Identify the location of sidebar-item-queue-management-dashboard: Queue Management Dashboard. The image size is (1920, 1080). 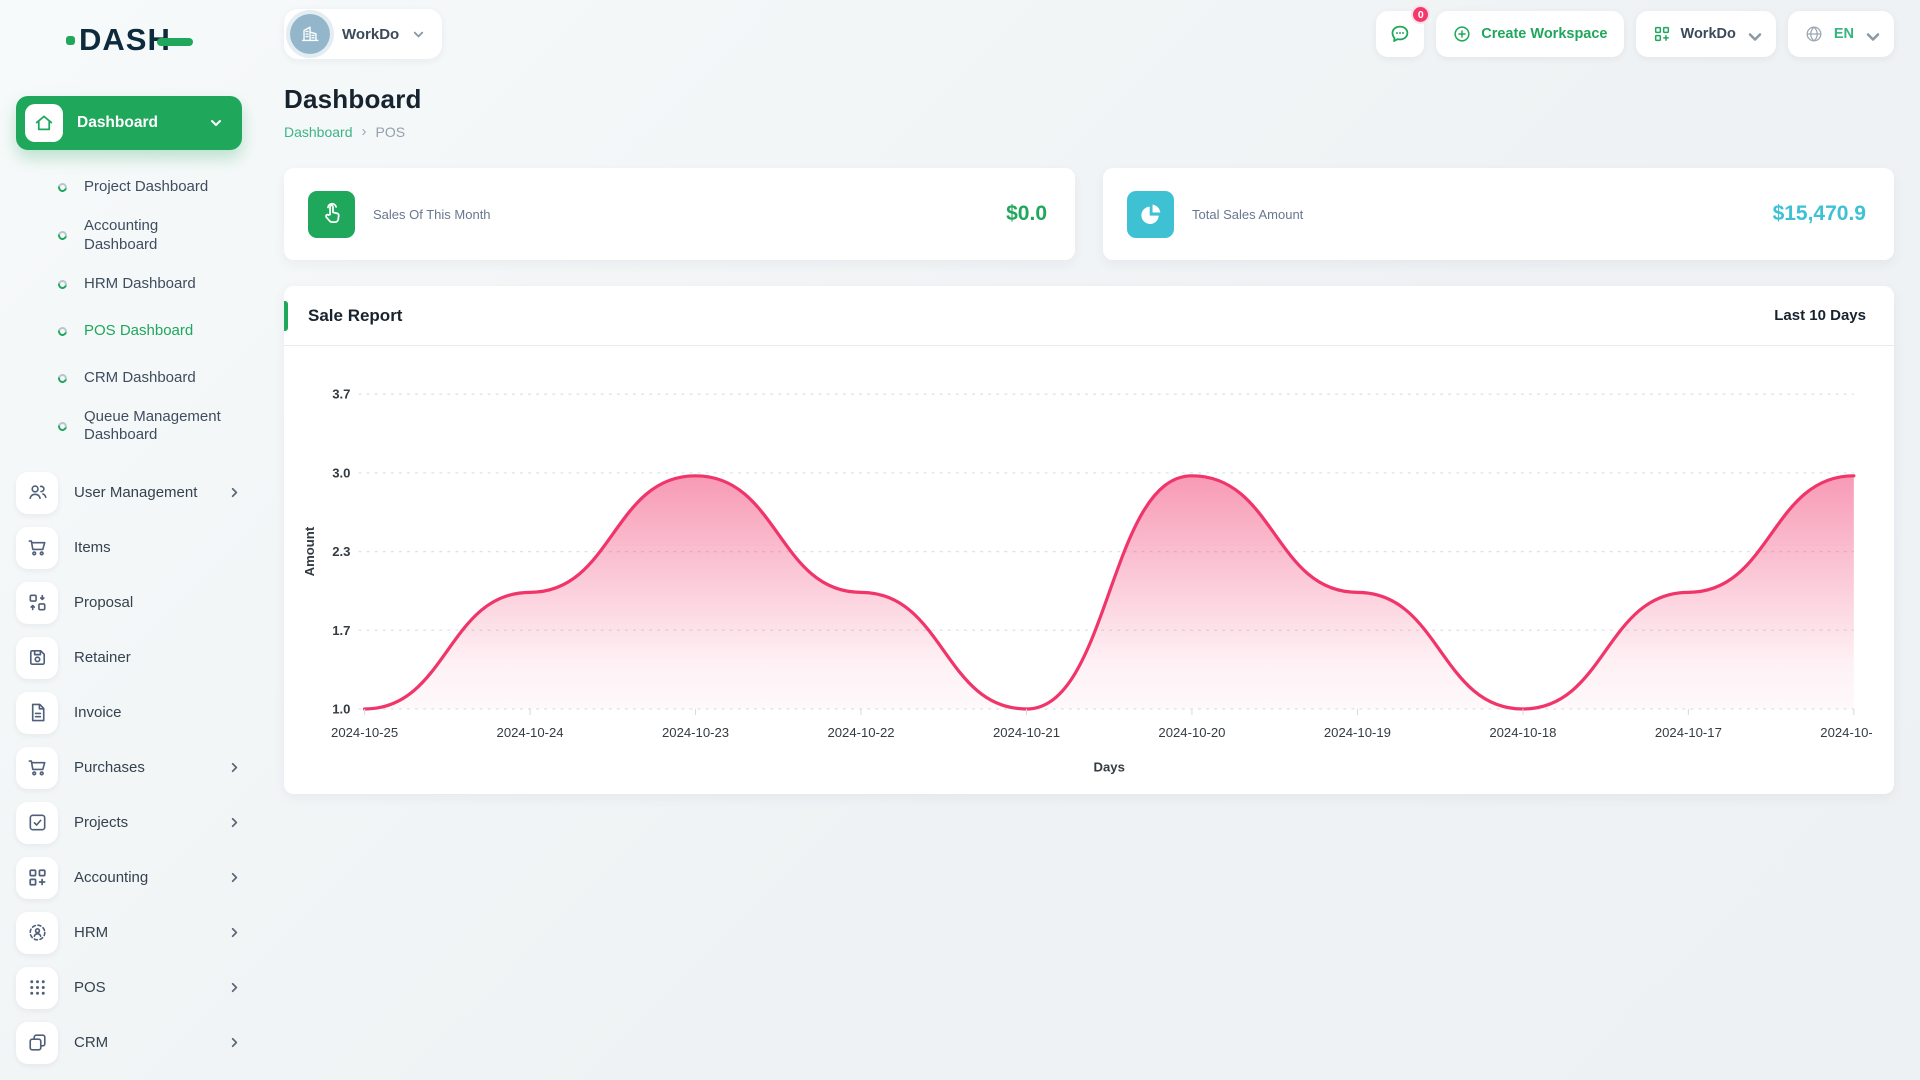
(157, 427).